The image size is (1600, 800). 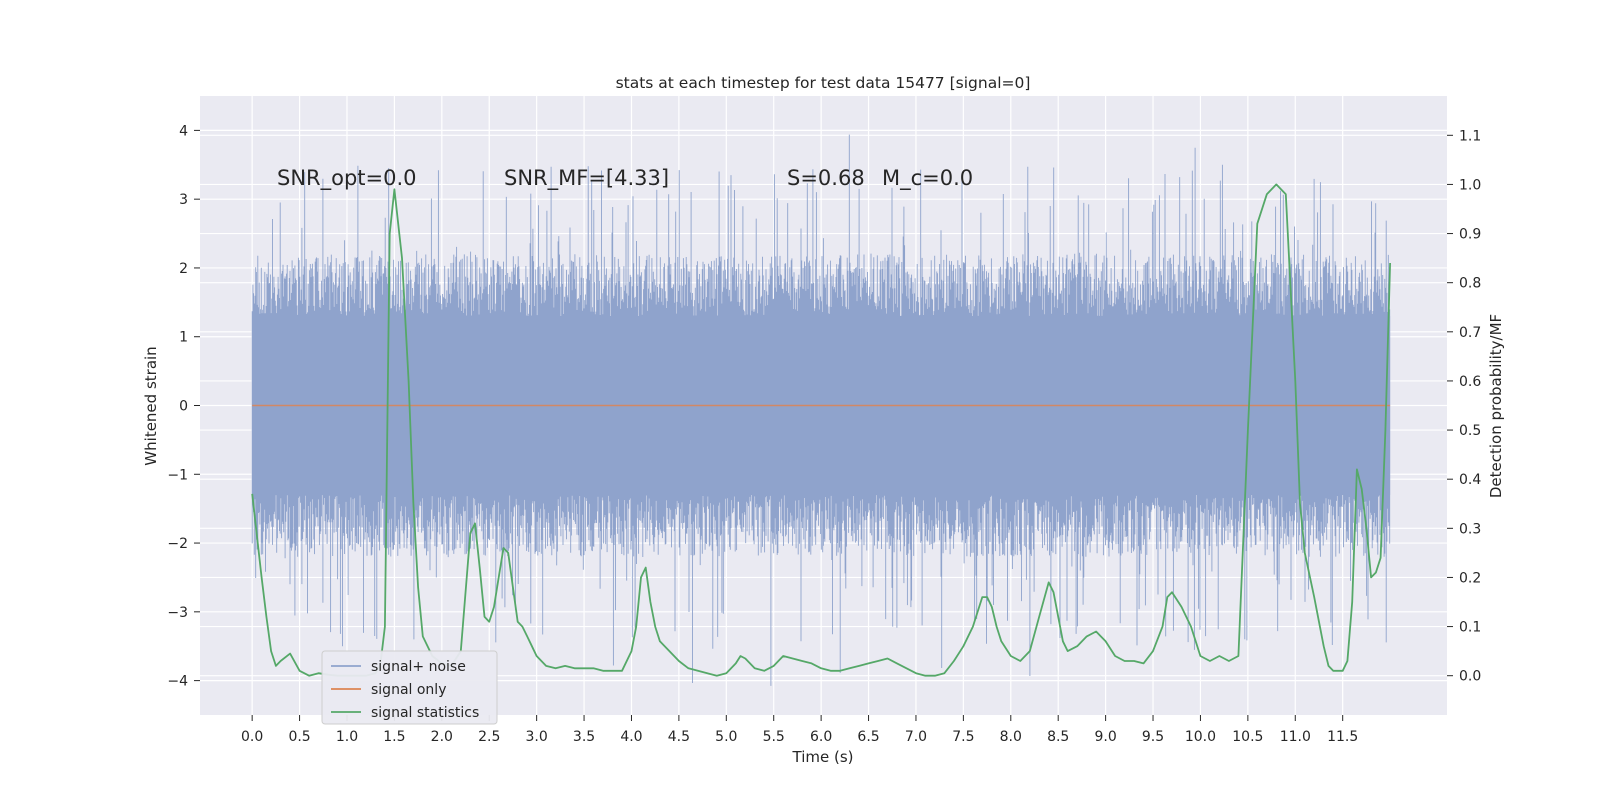 I want to click on y2-axis-ticks: 1.1 1.0 0.9 0.8 0.7 0.6 0.5 0.4 0.3 0.2 0.1 0.0, so click(x=1464, y=406).